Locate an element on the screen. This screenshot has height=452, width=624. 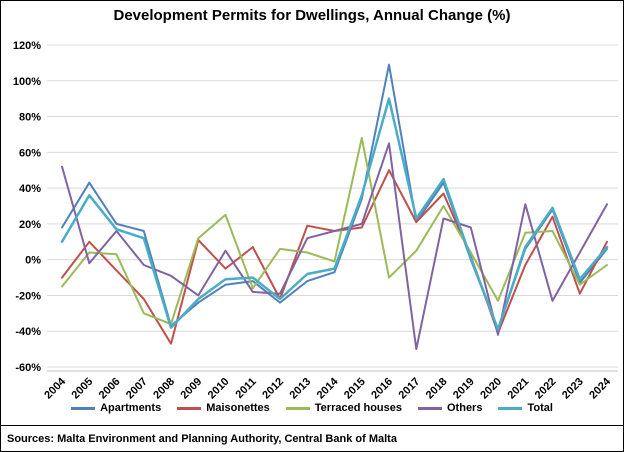
x-axis-year-label: 2008 is located at coordinates (164, 389).